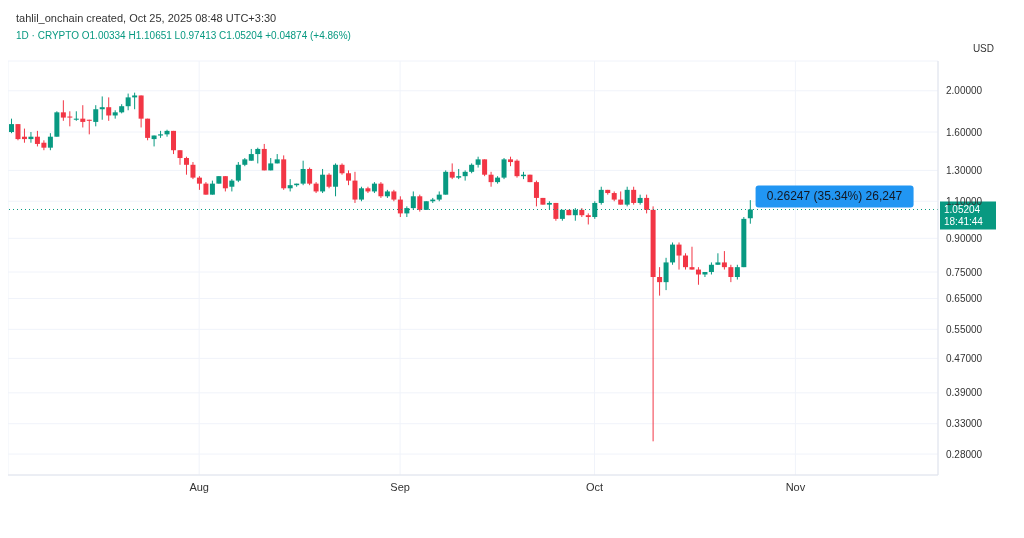  Describe the element at coordinates (964, 132) in the screenshot. I see `y-tick-label: 1.60000` at that location.